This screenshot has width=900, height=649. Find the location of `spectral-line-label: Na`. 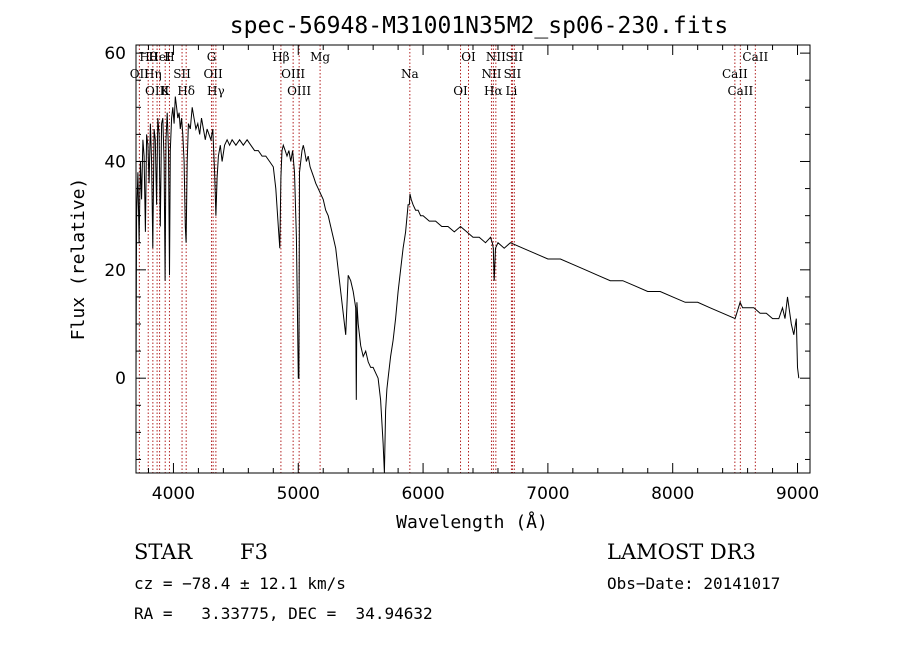

spectral-line-label: Na is located at coordinates (410, 74).